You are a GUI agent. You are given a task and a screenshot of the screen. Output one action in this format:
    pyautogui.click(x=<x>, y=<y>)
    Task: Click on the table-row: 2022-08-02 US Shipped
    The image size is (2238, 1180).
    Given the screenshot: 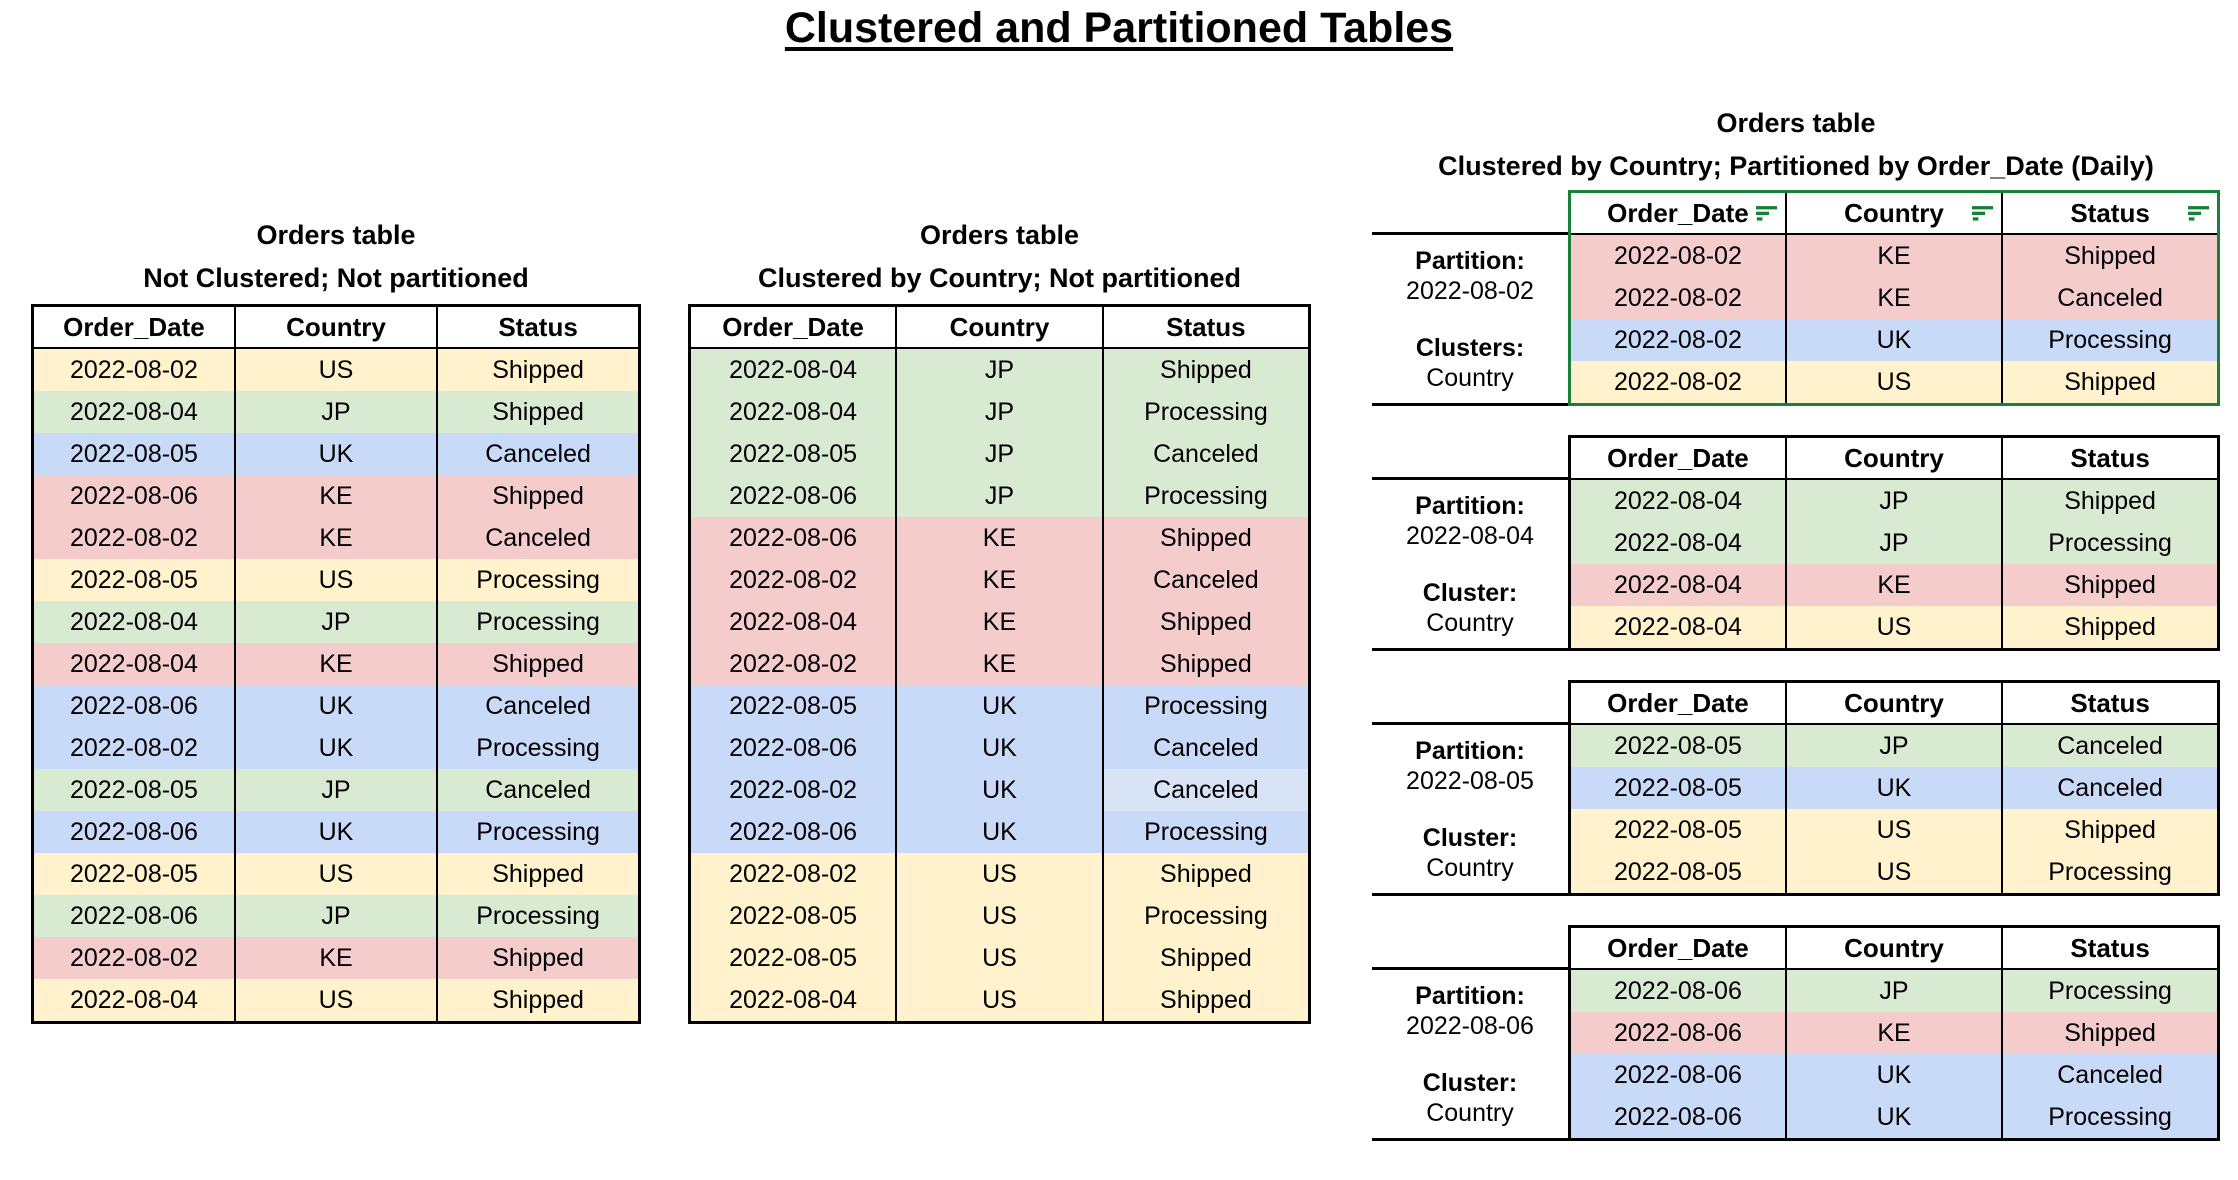 What is the action you would take?
    pyautogui.click(x=999, y=874)
    